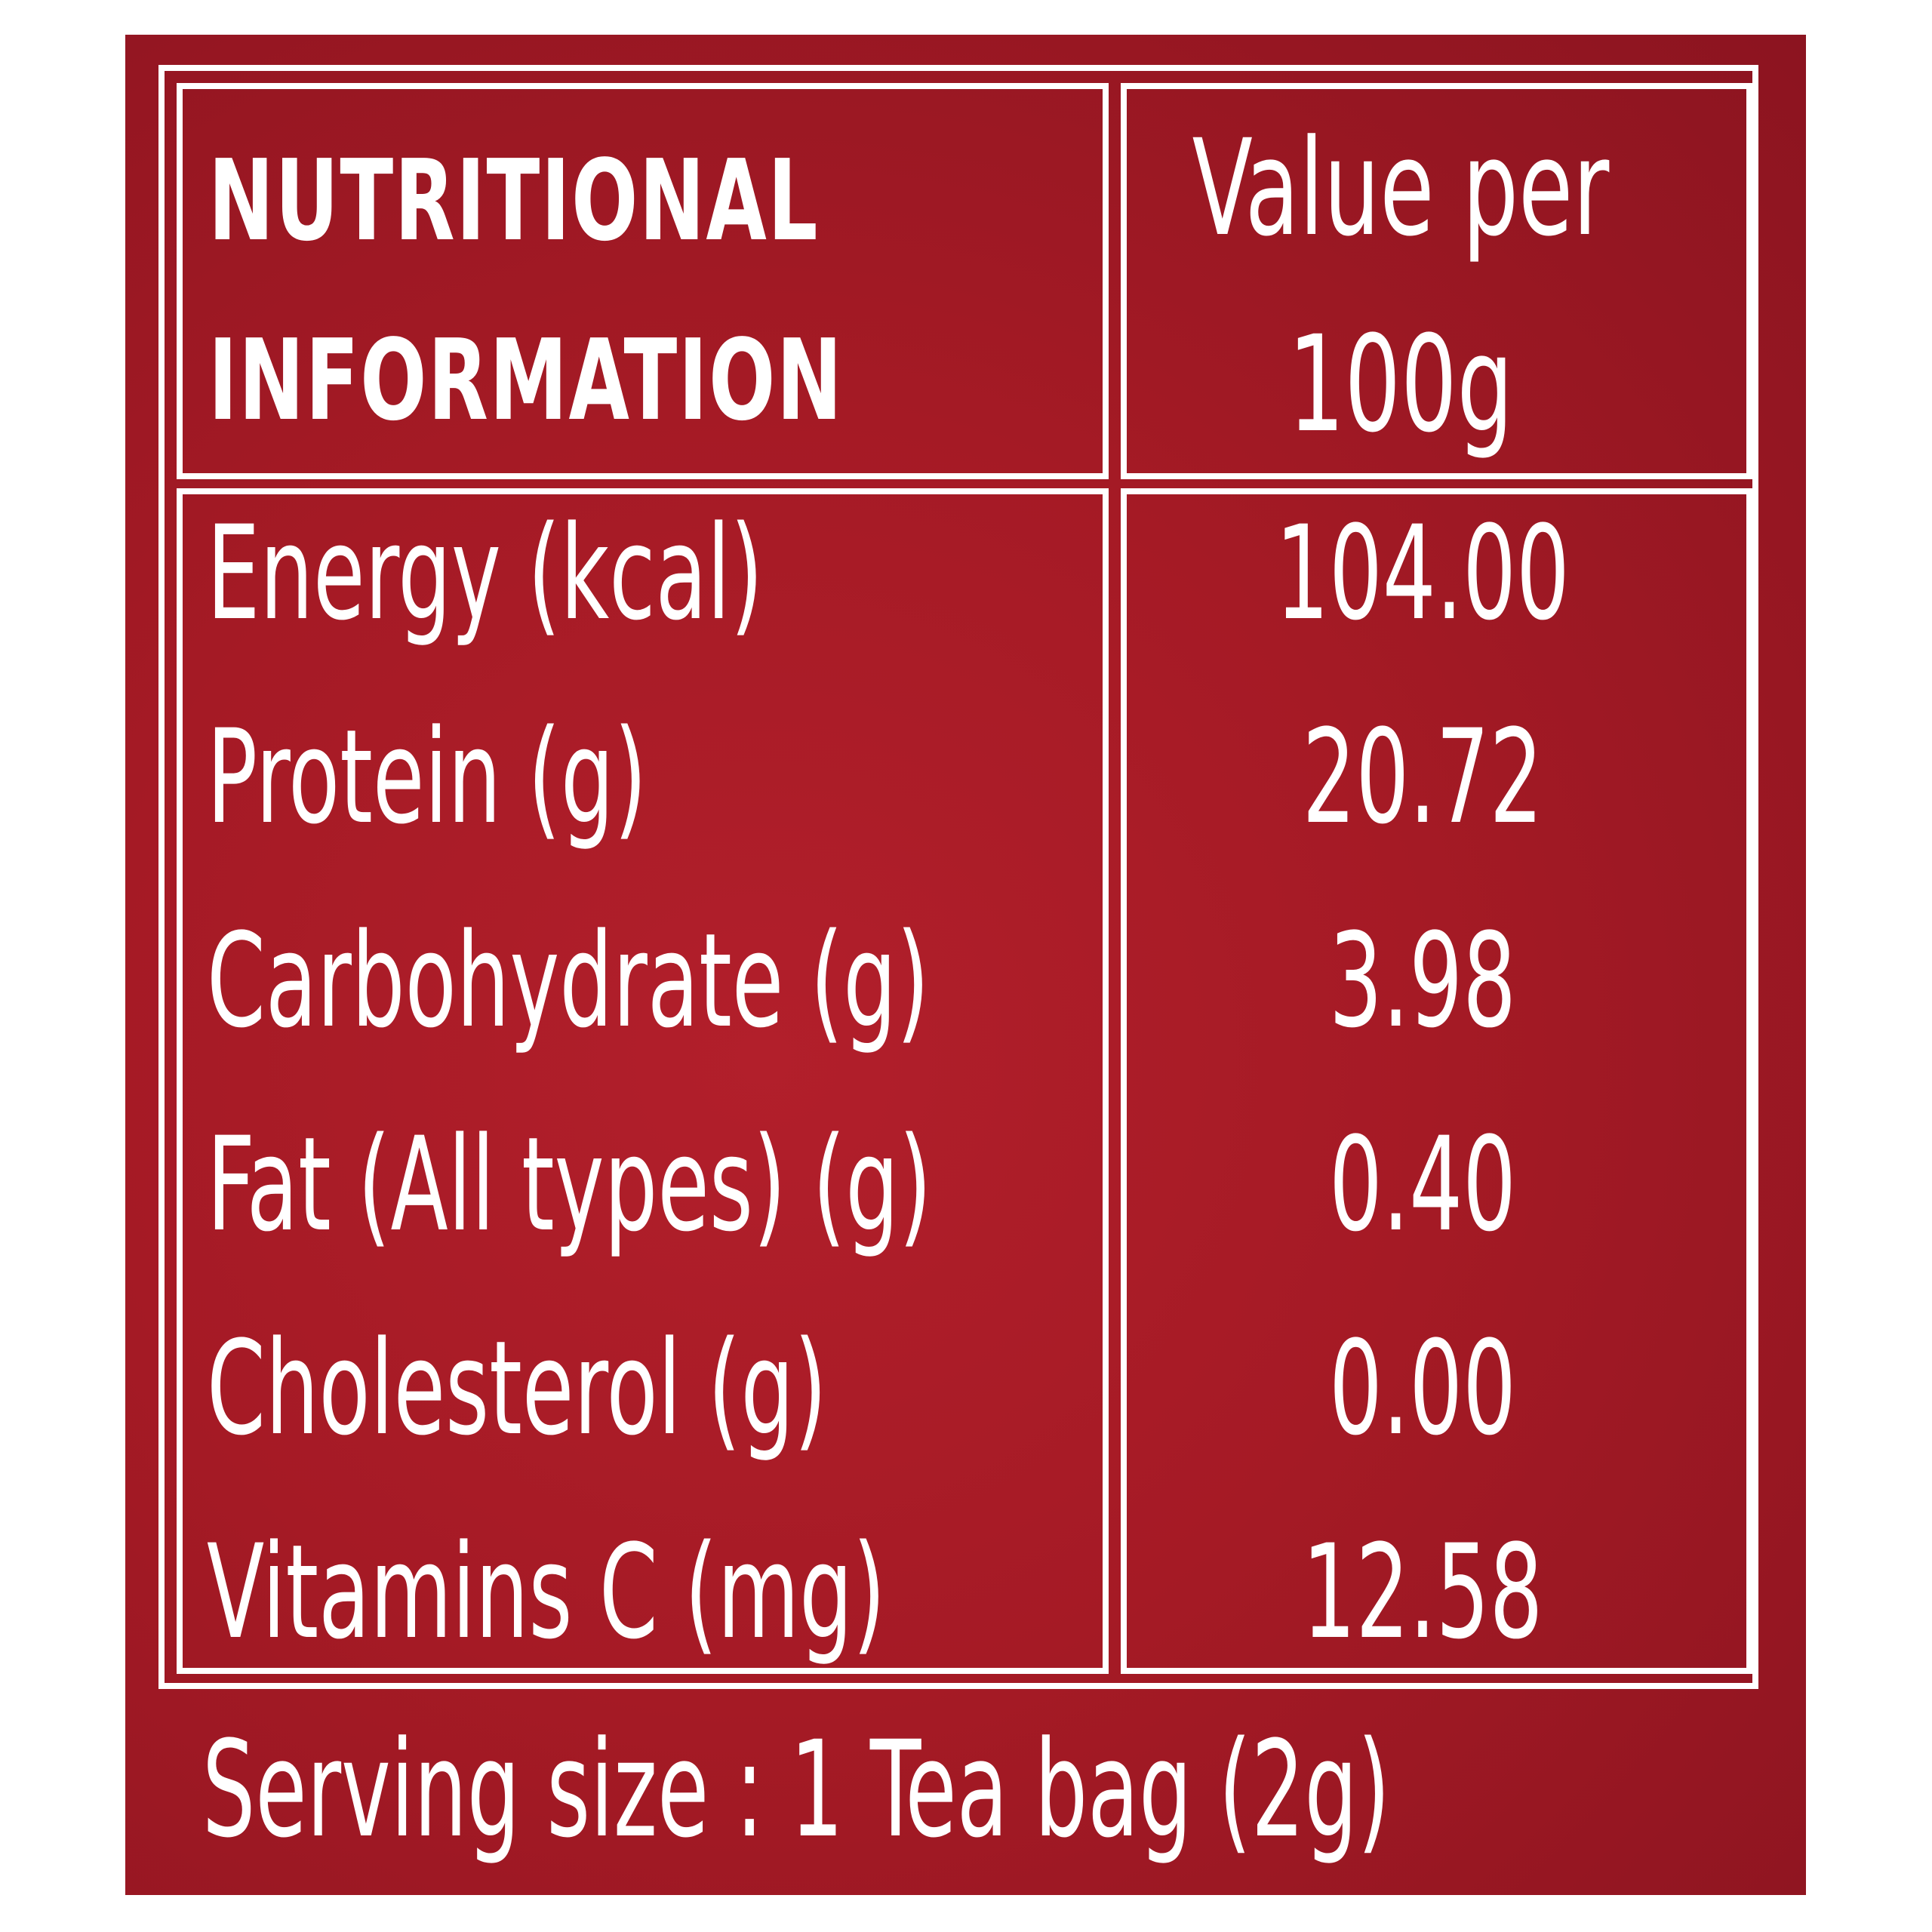 The width and height of the screenshot is (1932, 1932). I want to click on value-header-line1: Value per, so click(1401, 188).